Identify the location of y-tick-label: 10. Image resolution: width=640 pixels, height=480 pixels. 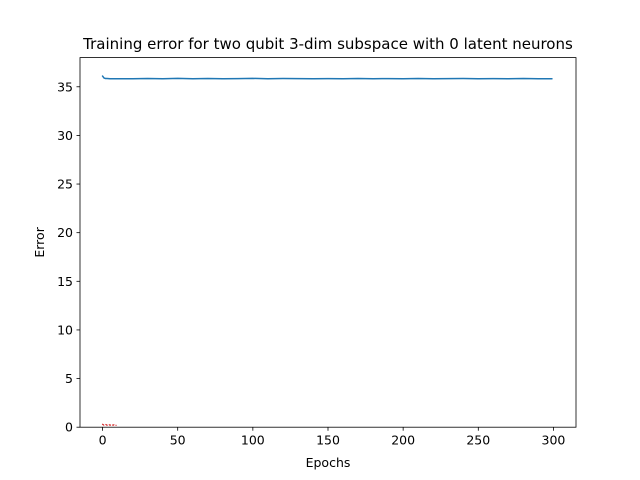
(65, 329).